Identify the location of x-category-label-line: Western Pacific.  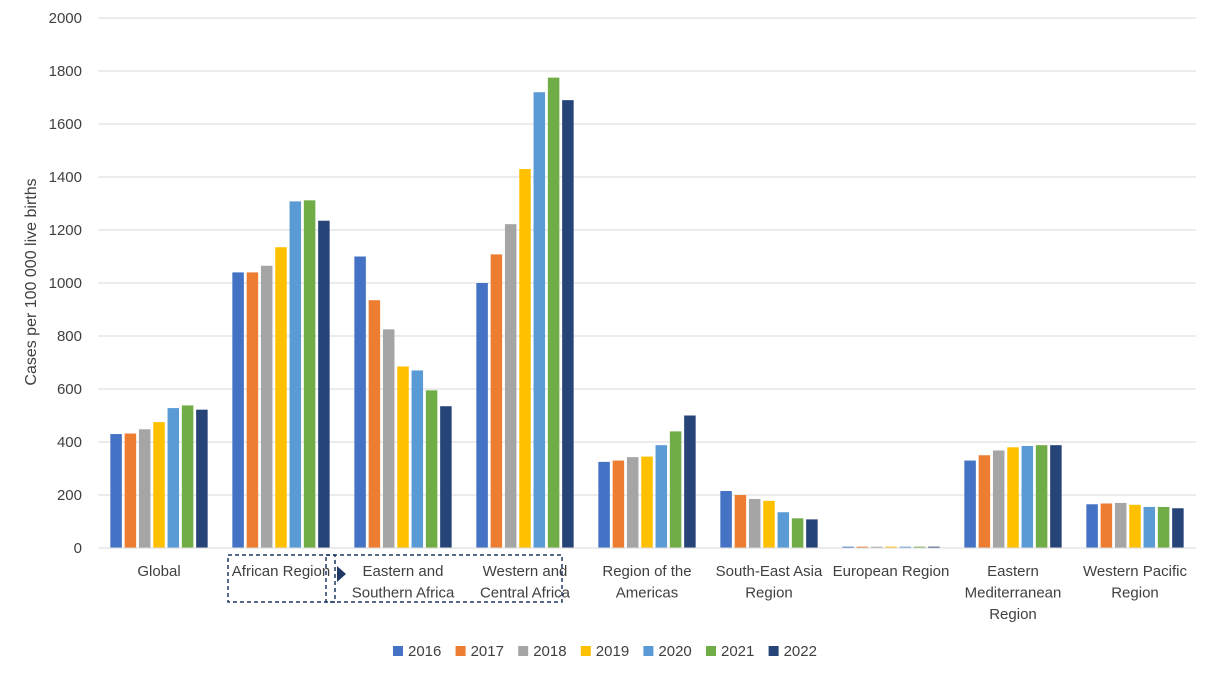
(1135, 571).